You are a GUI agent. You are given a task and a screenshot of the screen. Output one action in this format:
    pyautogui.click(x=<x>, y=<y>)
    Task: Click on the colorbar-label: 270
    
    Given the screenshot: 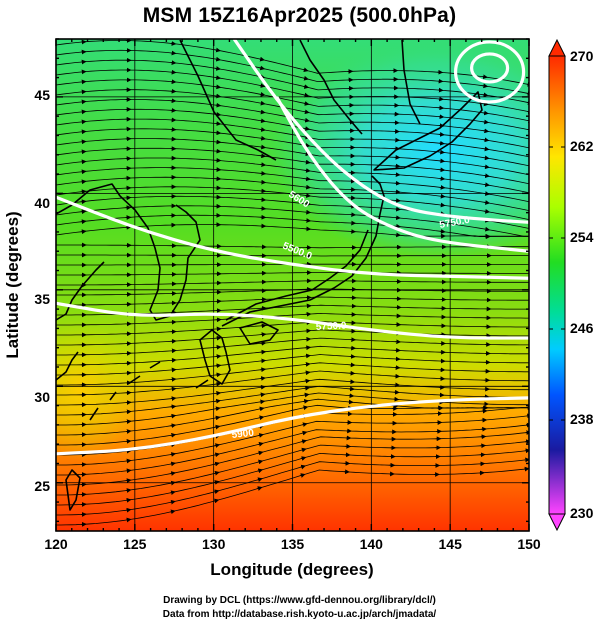 What is the action you would take?
    pyautogui.click(x=582, y=56)
    